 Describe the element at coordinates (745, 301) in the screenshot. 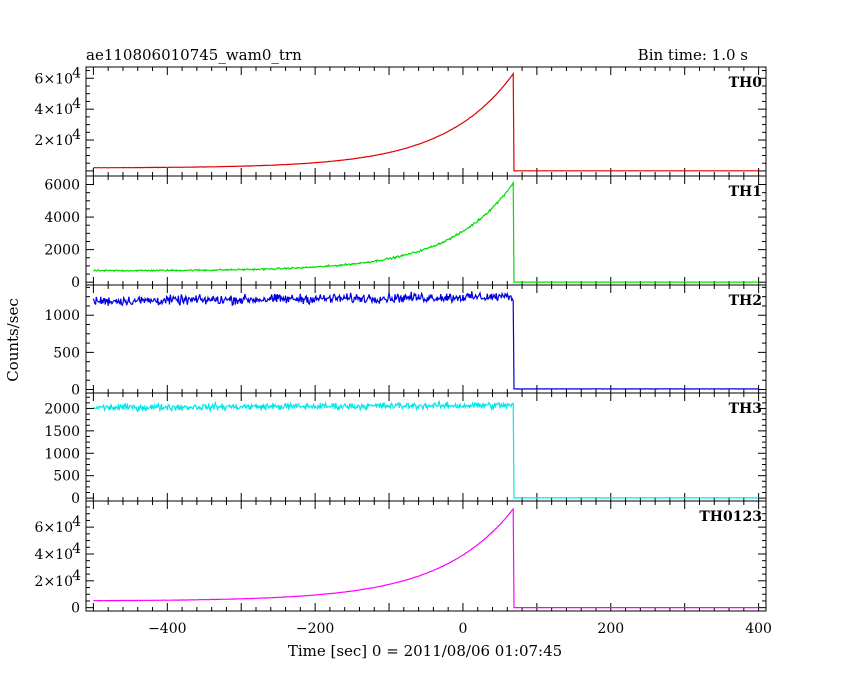

I see `panel-label-th2: TH2` at that location.